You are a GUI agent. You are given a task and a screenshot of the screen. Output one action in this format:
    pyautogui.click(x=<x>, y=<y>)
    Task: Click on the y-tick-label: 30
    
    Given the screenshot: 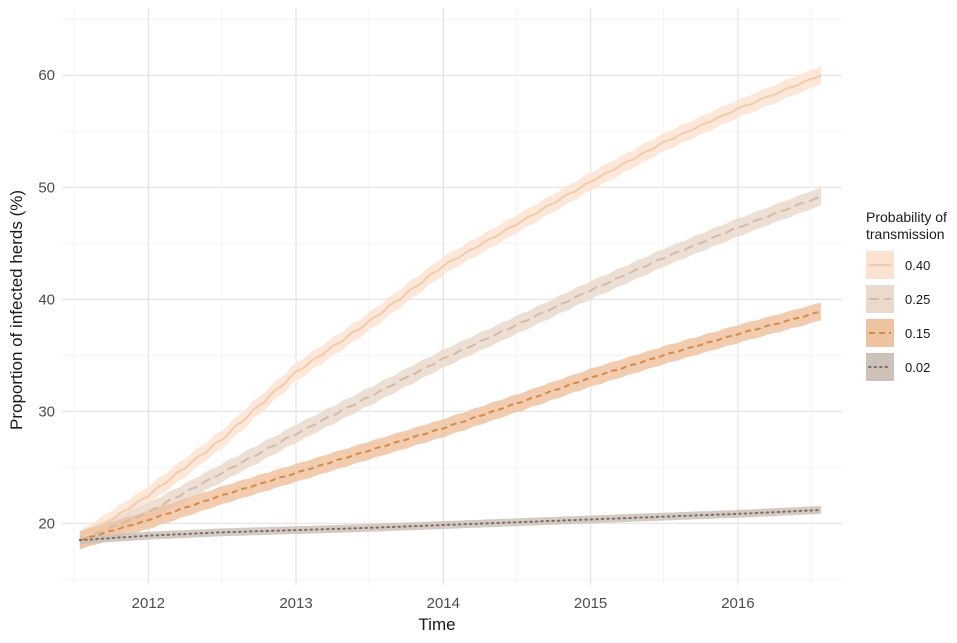 What is the action you would take?
    pyautogui.click(x=46, y=411)
    